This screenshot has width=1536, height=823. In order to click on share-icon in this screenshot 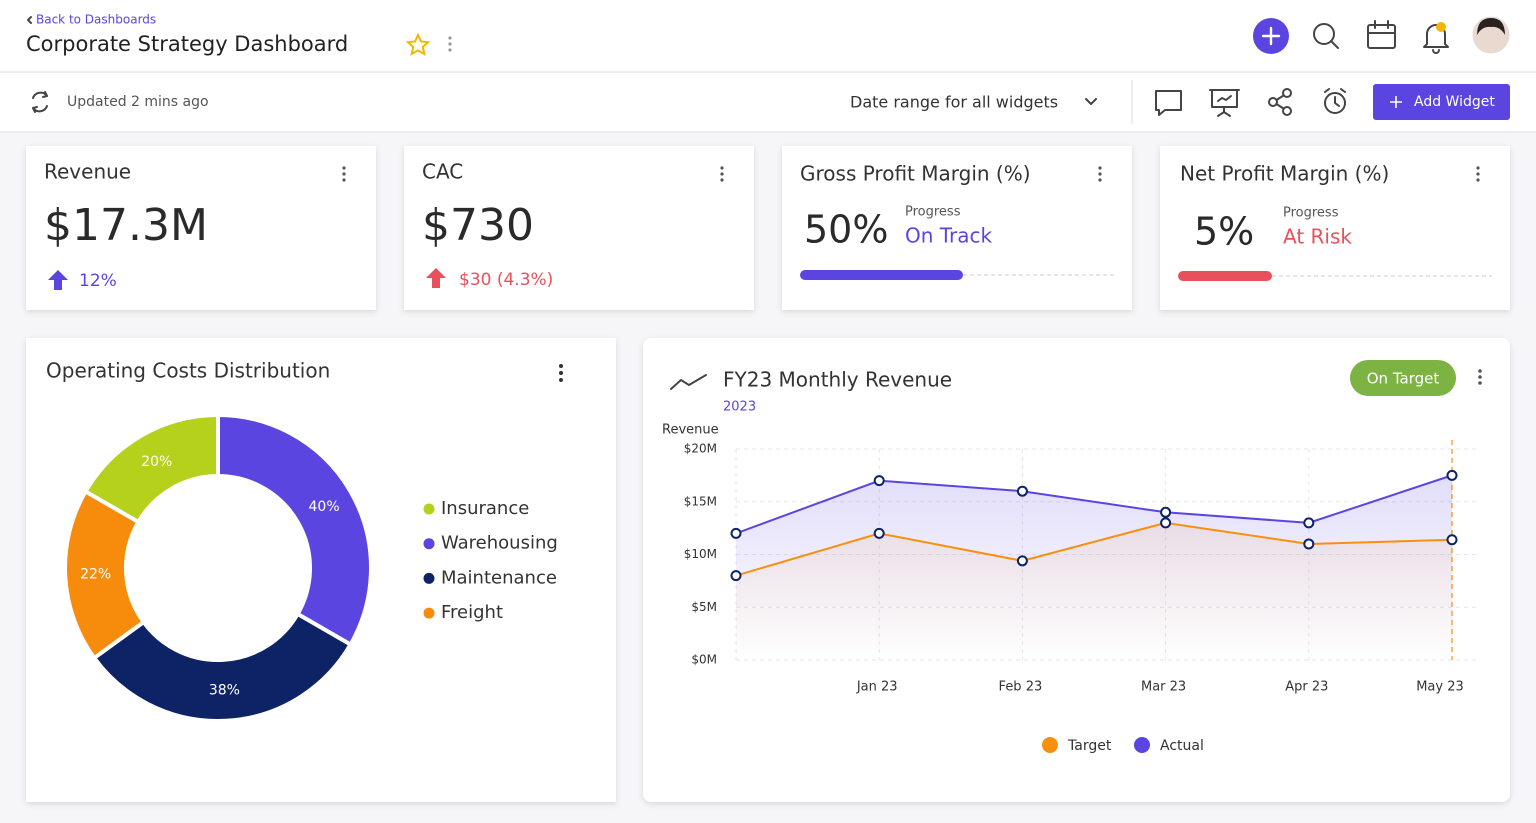, I will do `click(1280, 102)`.